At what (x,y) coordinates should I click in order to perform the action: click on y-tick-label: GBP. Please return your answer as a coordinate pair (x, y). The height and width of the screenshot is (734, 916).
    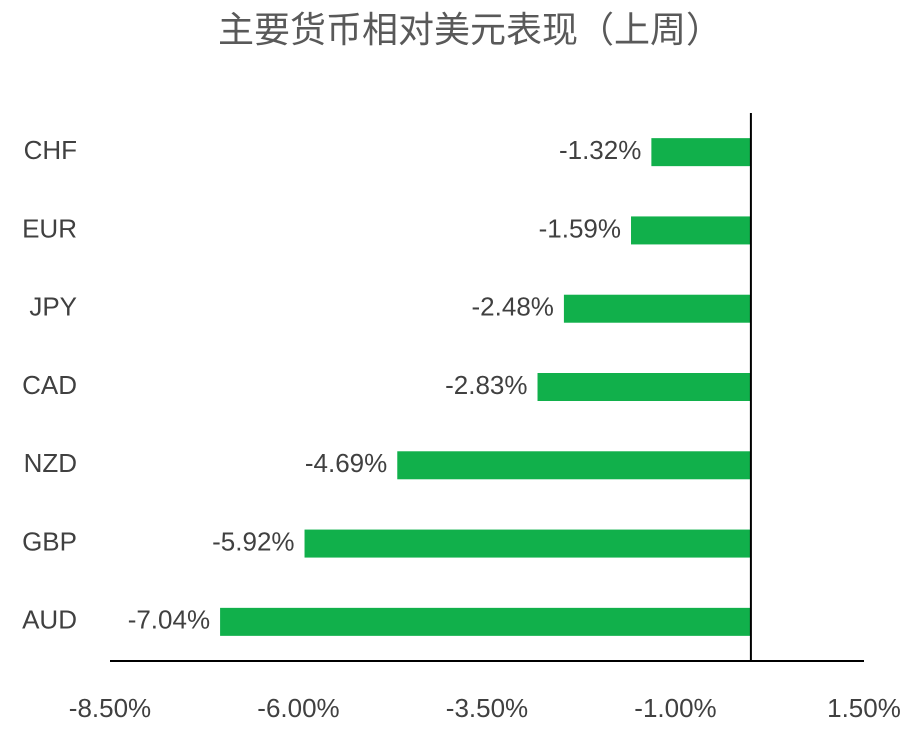
    Looking at the image, I should click on (49, 541).